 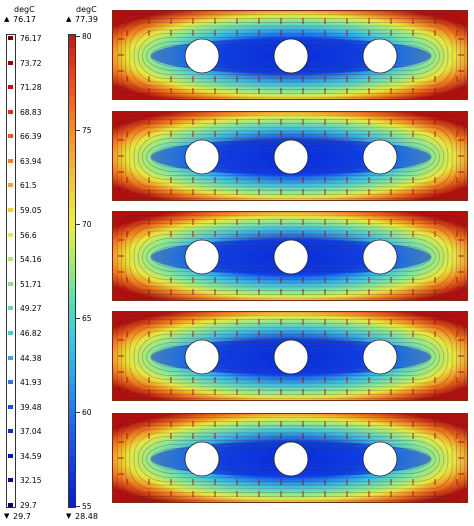 I want to click on legend-left-tick-label: 73.72, so click(x=31, y=63).